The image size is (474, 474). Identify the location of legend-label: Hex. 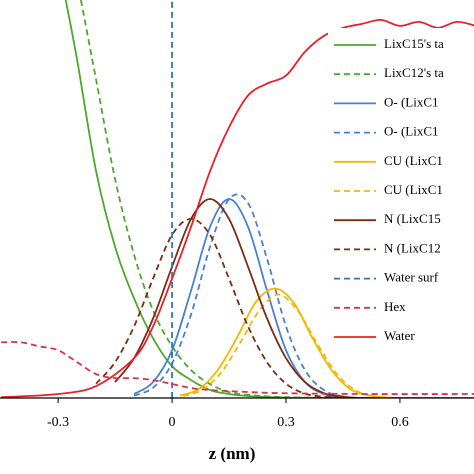
(395, 306).